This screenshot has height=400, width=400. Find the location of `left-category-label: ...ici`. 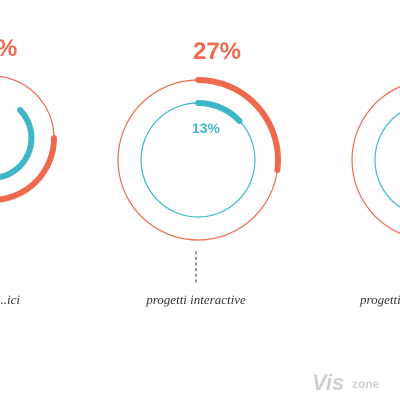

left-category-label: ...ici is located at coordinates (10, 299).